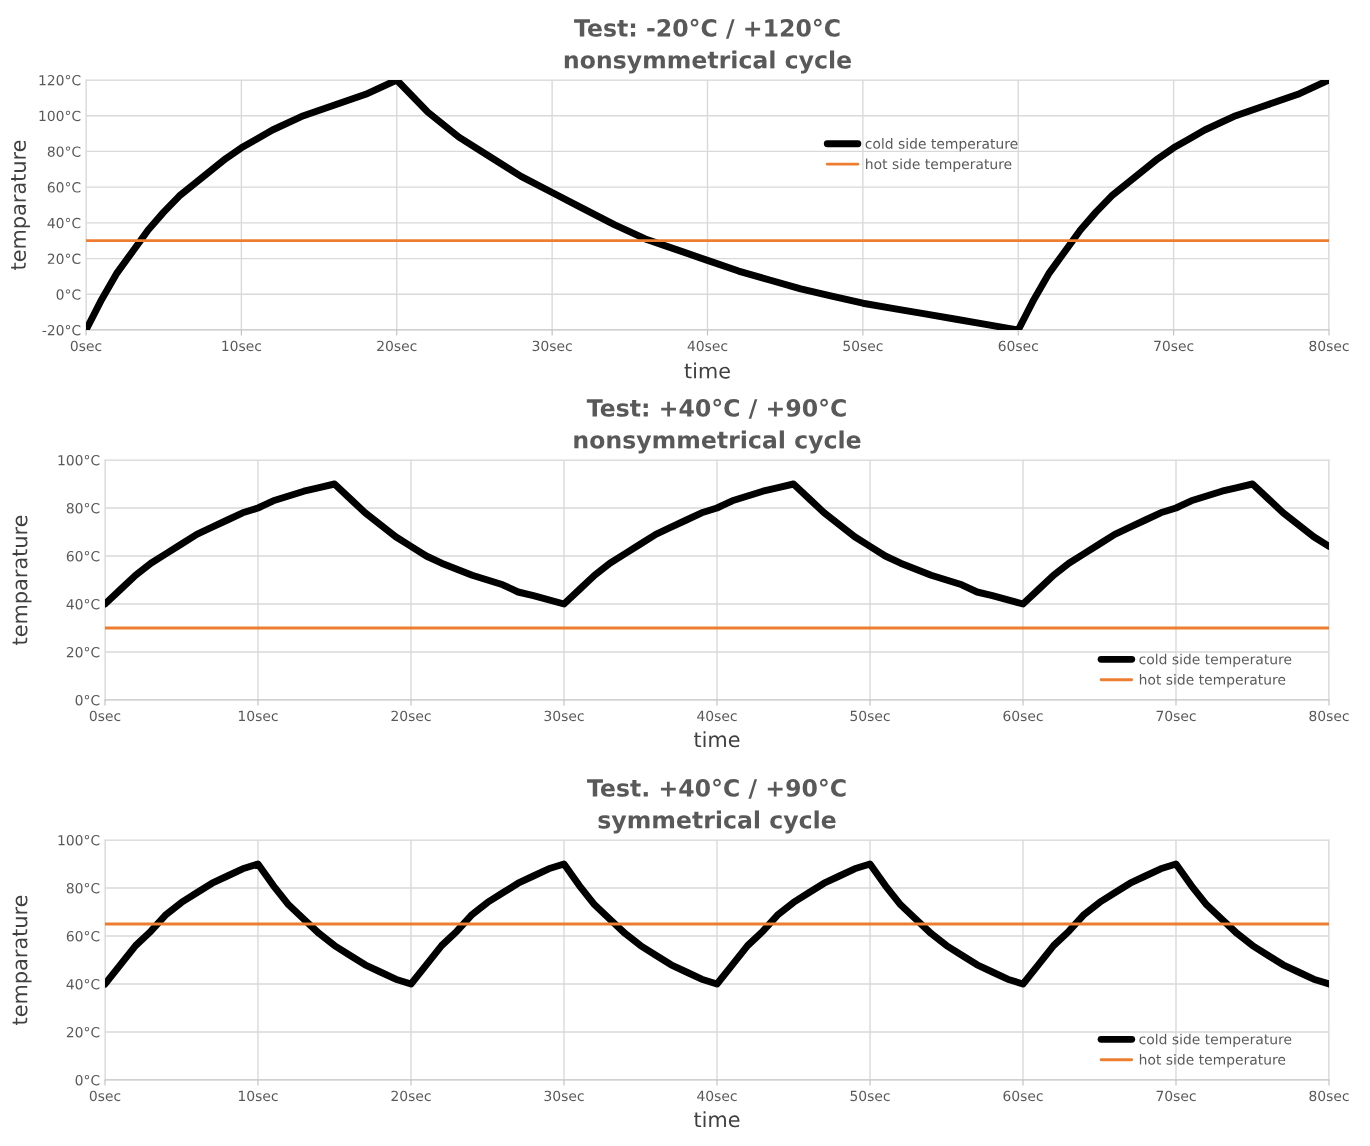  Describe the element at coordinates (60, 80) in the screenshot. I see `y-tick-label: 120°C` at that location.